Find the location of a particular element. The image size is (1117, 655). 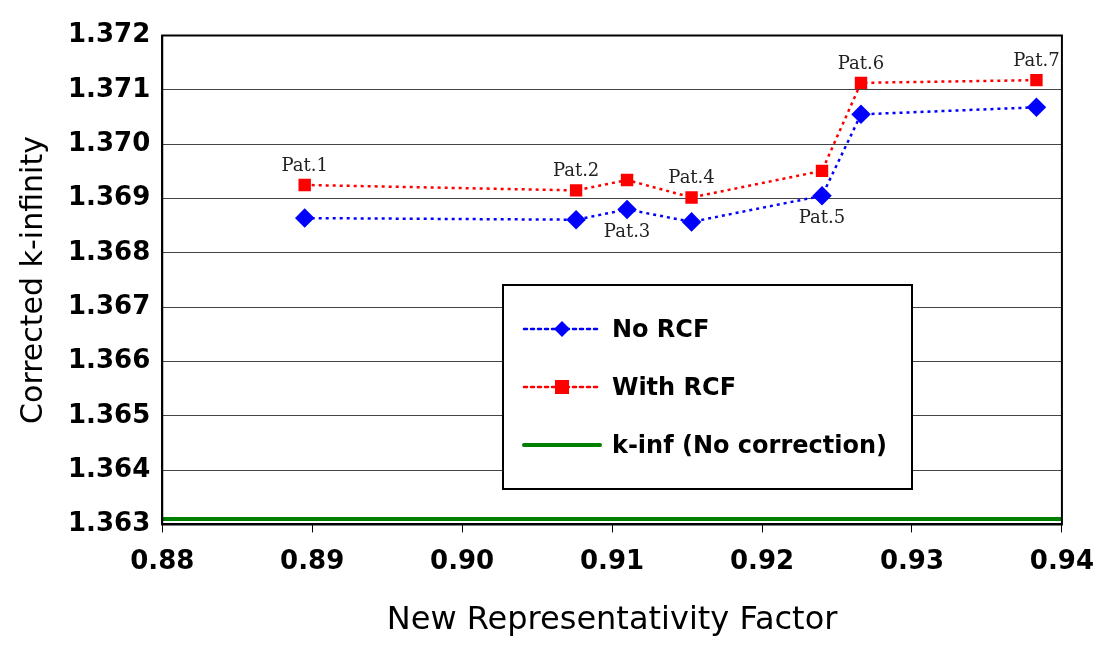

annotation: Pat.1 is located at coordinates (304, 164).